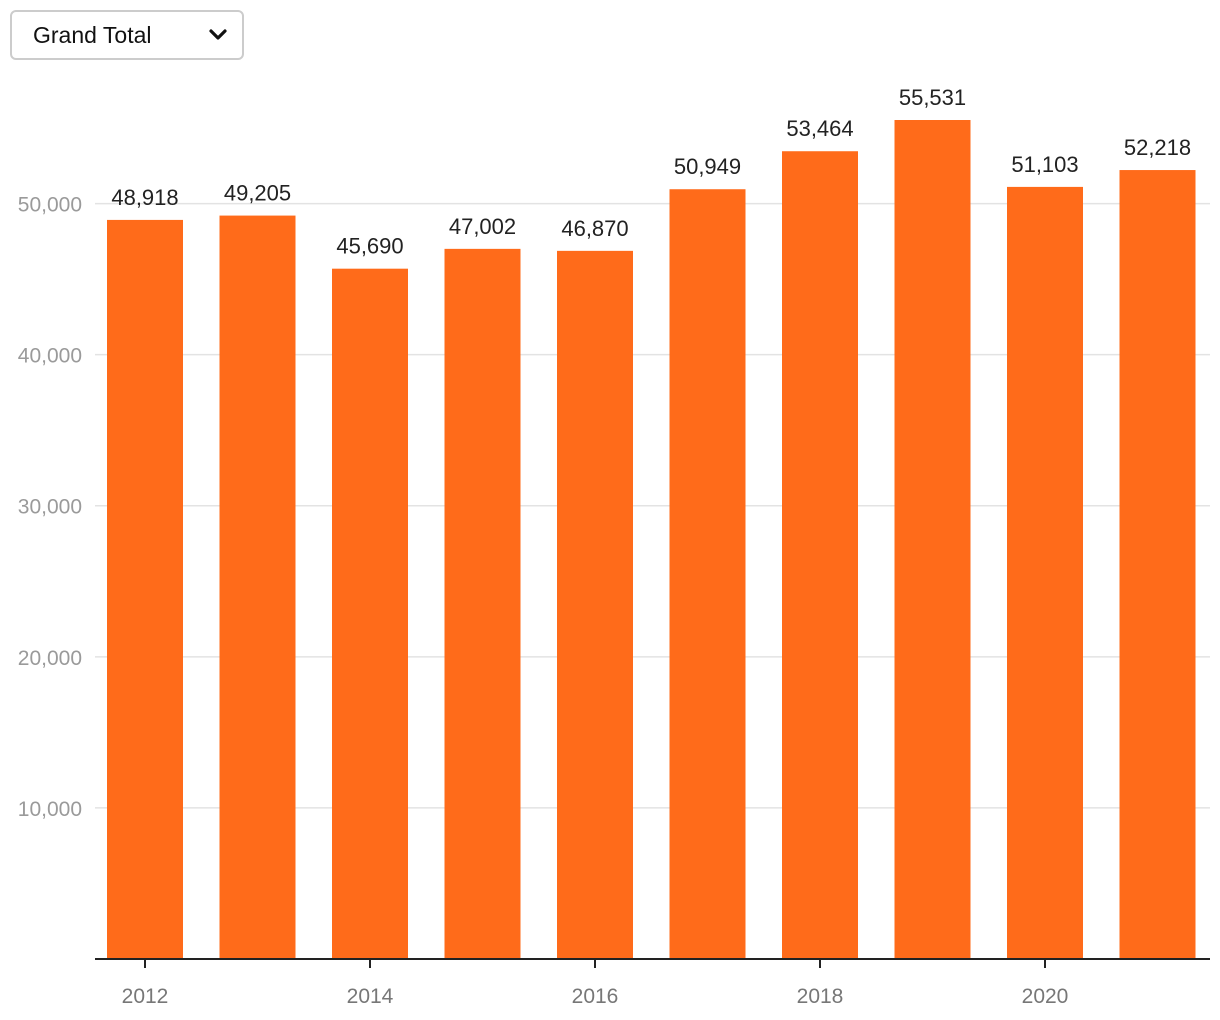  I want to click on x-tick-label: 2016, so click(595, 996).